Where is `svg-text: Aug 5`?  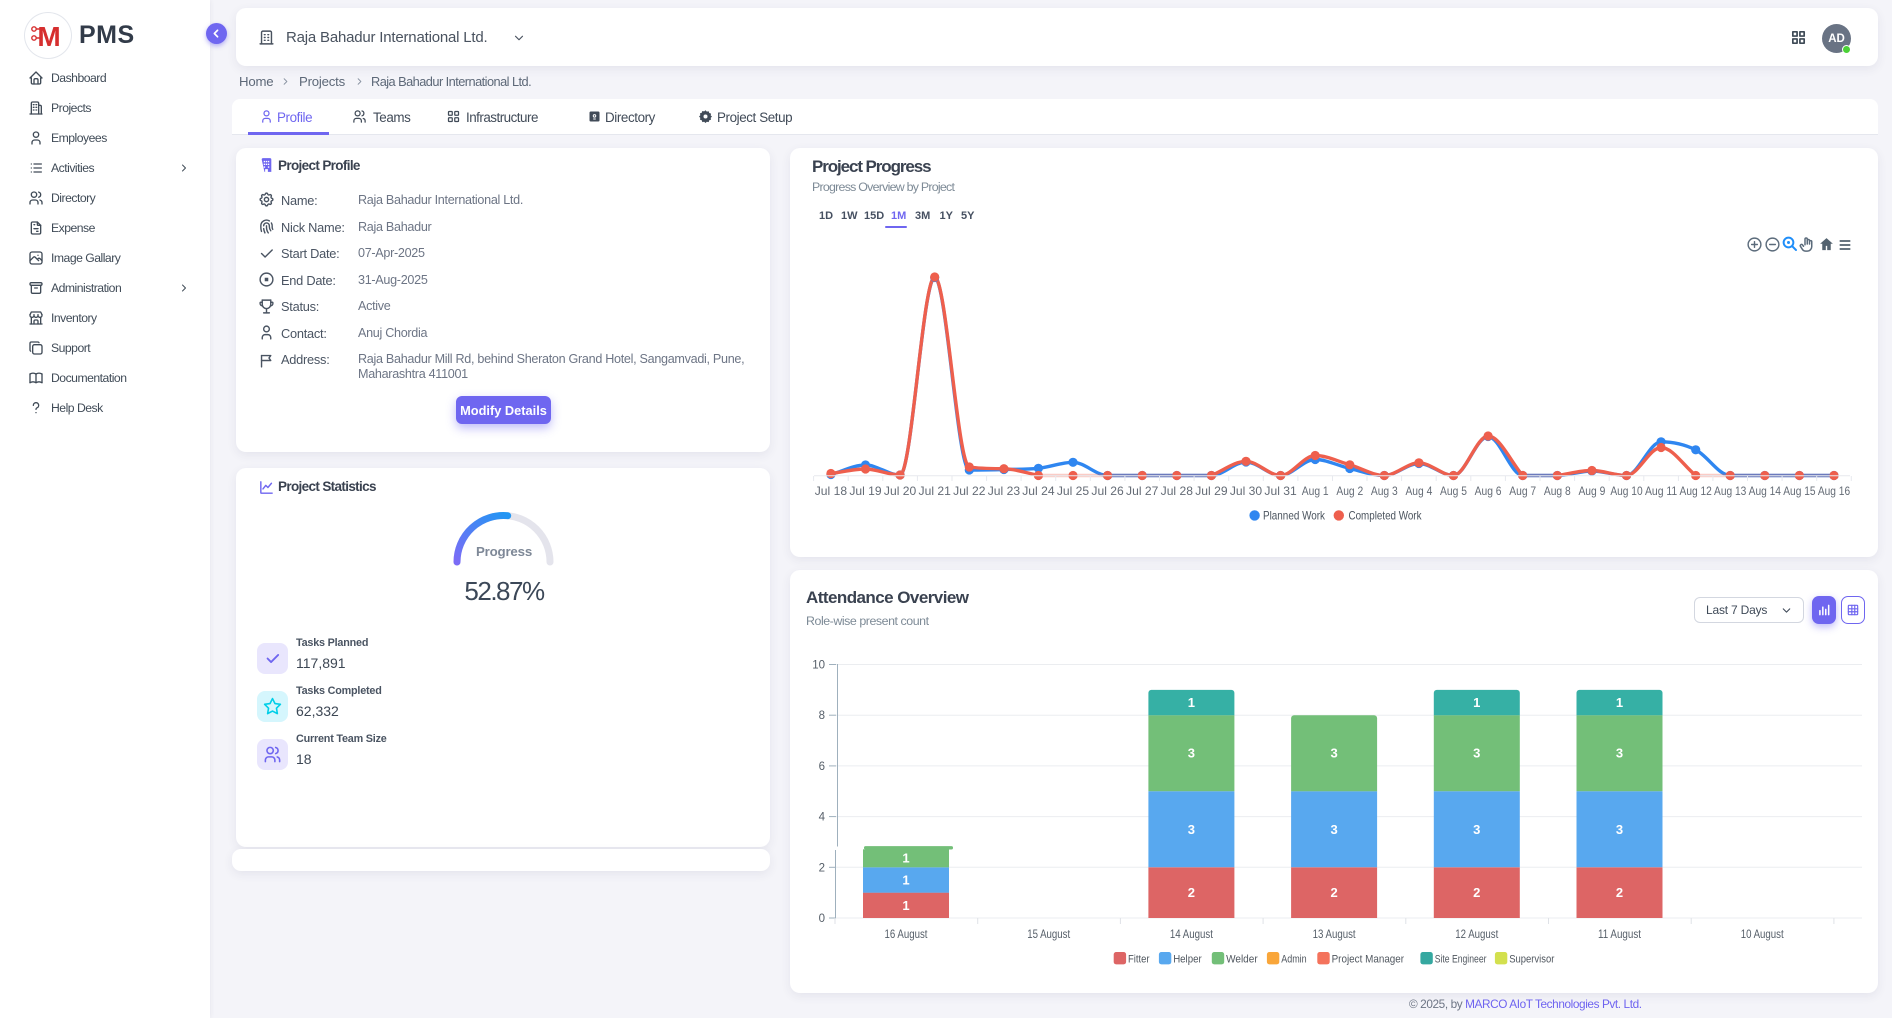 svg-text: Aug 5 is located at coordinates (1453, 491).